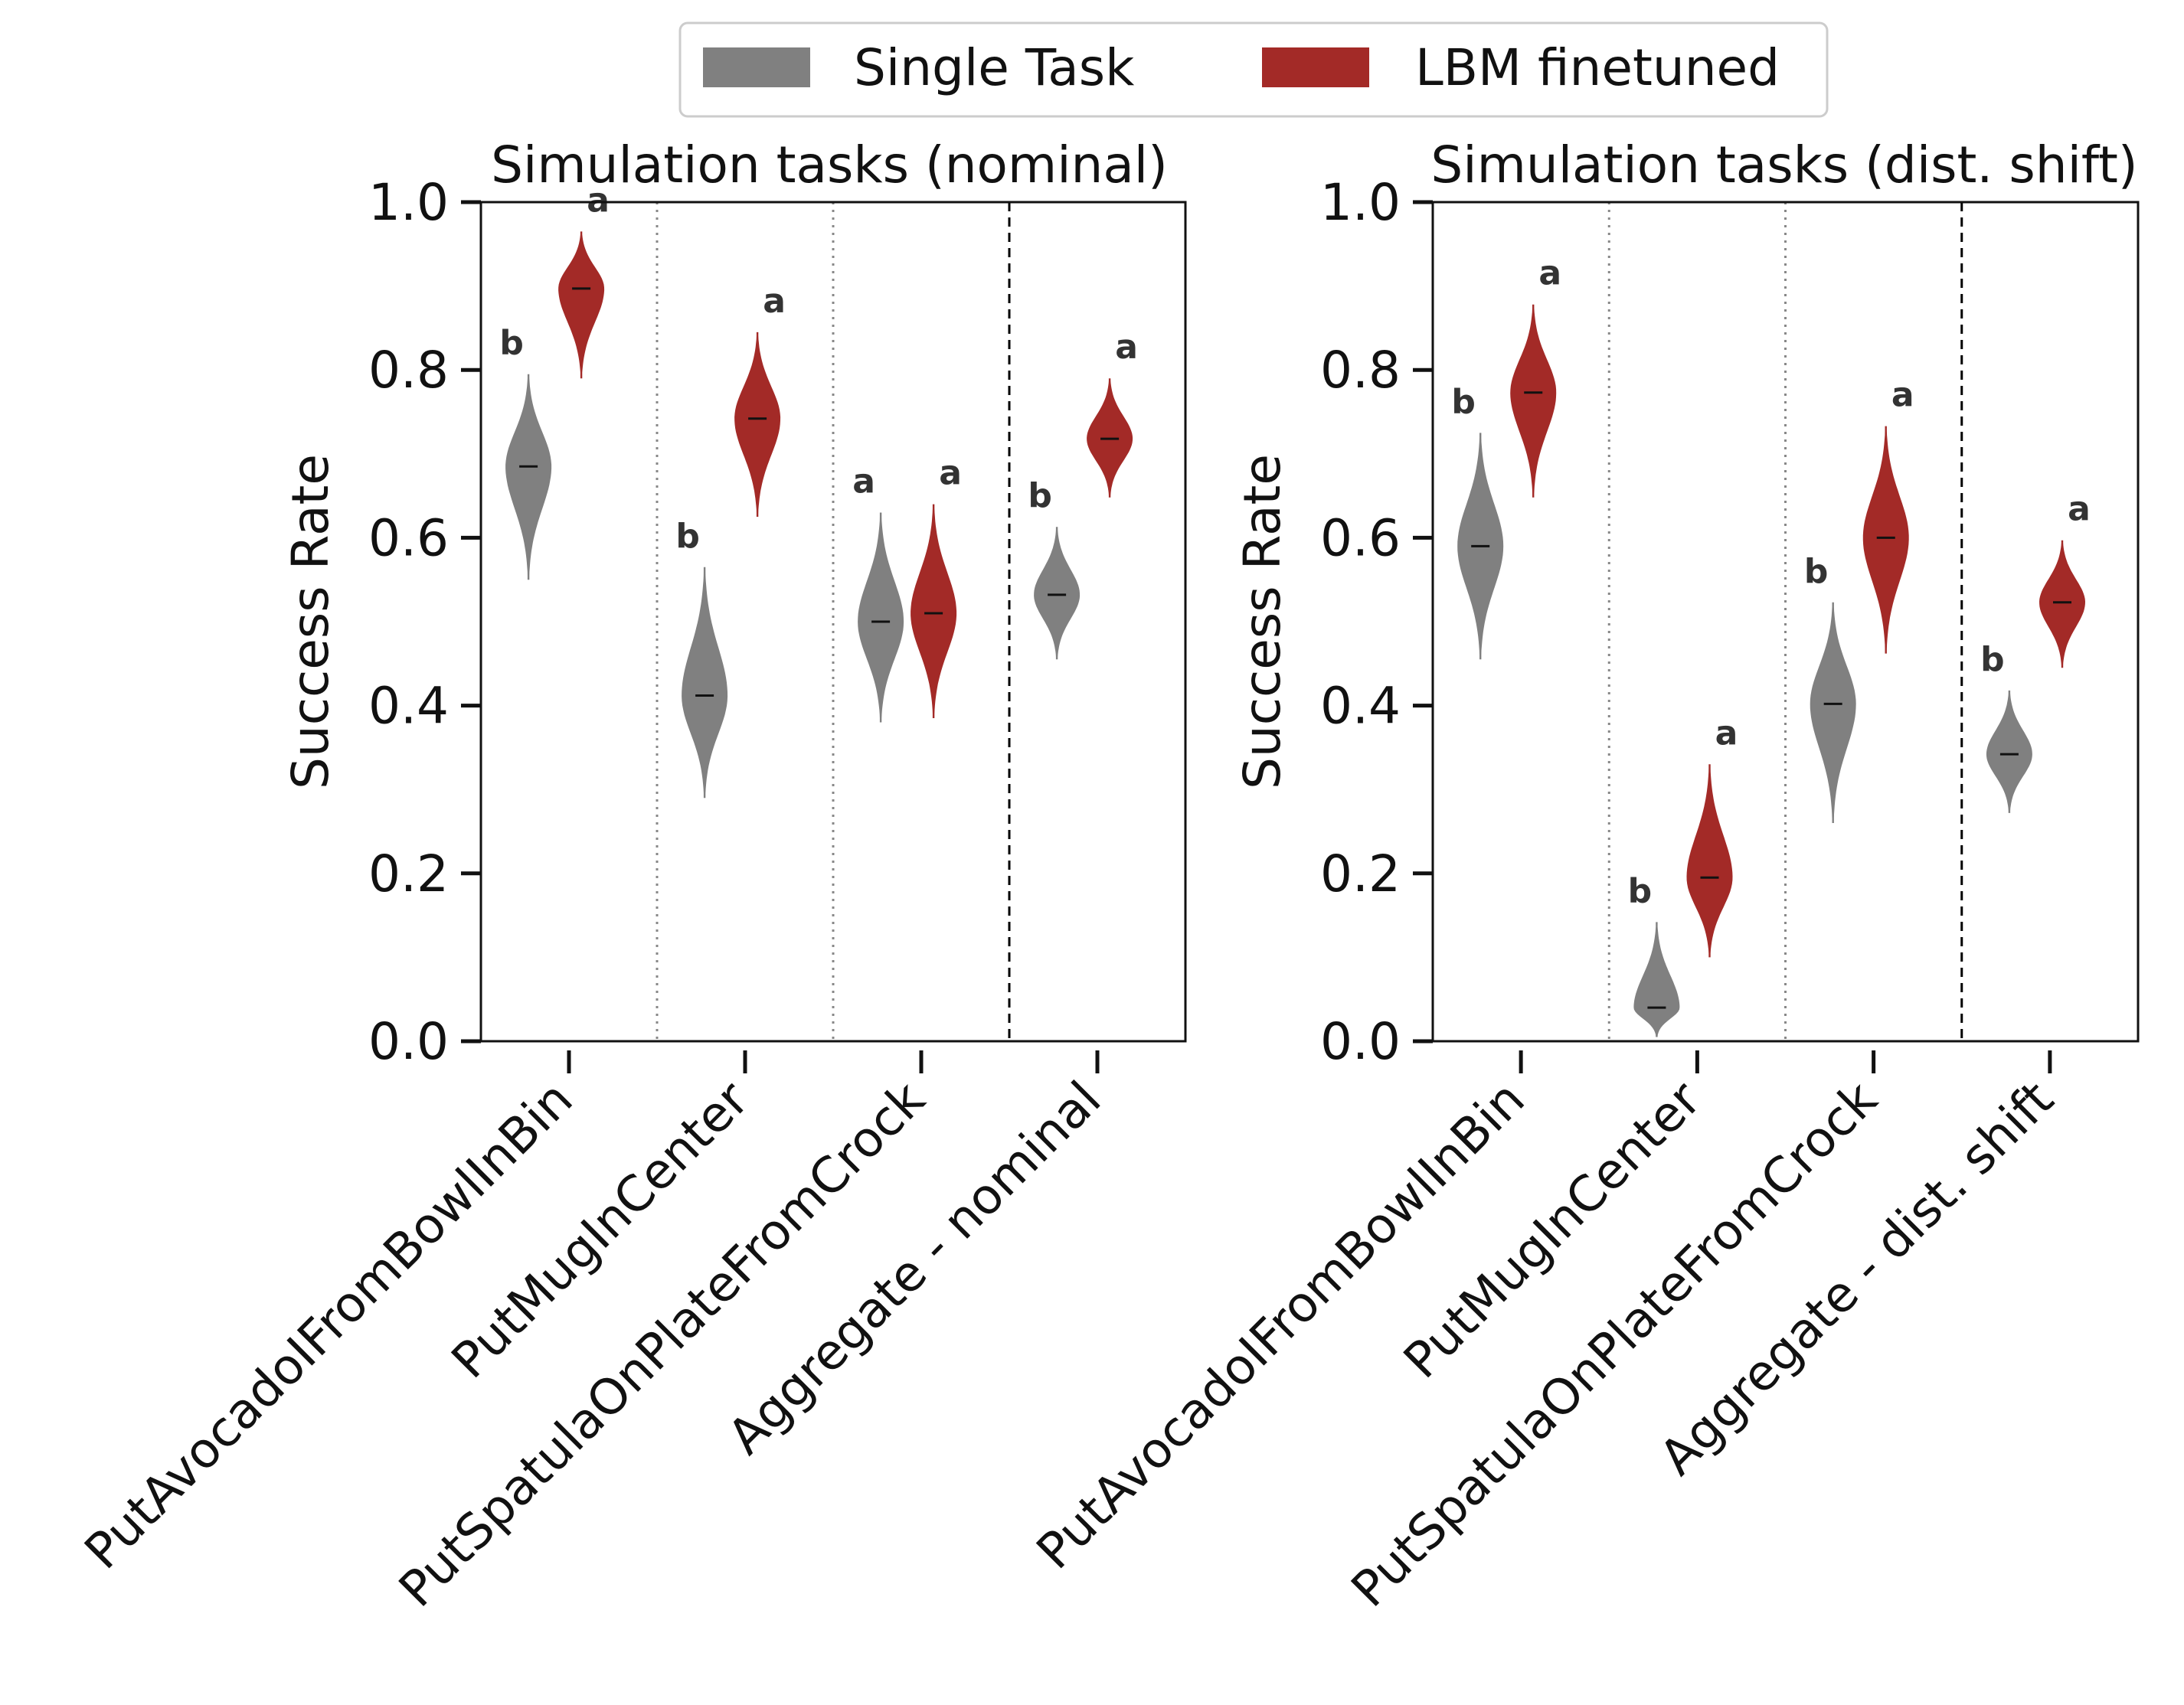 The image size is (2184, 1705). Describe the element at coordinates (2009, 752) in the screenshot. I see `violin-single-task-aggregate-dist-shift` at that location.